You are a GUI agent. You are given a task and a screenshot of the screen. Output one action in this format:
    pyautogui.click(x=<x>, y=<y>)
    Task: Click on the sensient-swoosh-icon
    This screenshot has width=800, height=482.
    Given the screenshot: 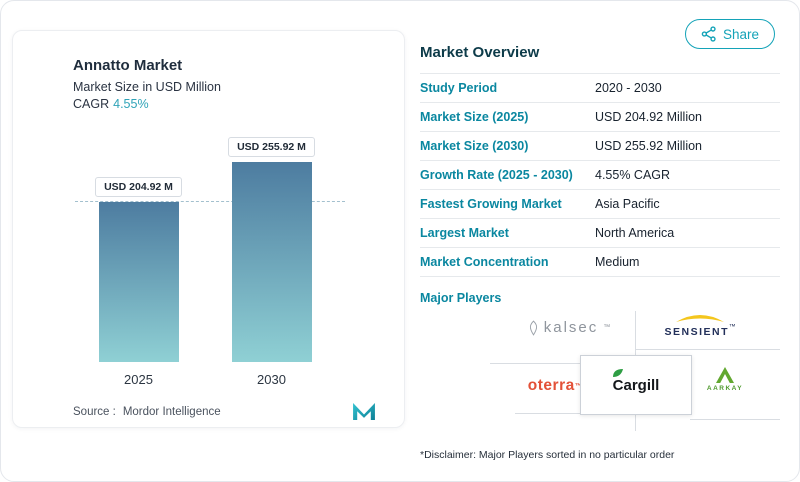 What is the action you would take?
    pyautogui.click(x=700, y=318)
    